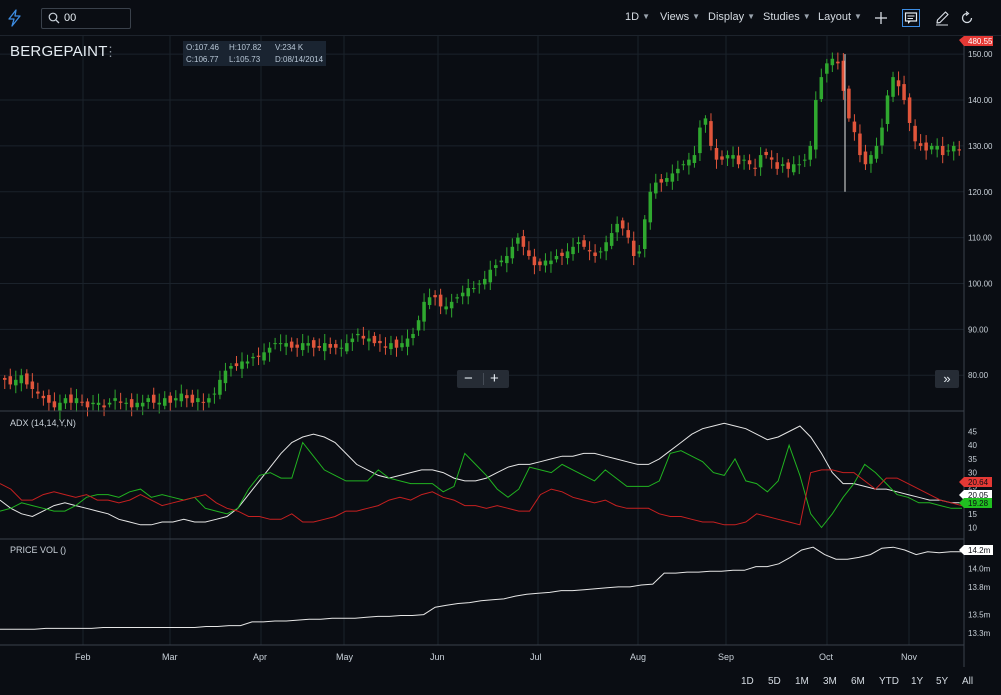 This screenshot has width=1001, height=695. Describe the element at coordinates (536, 657) in the screenshot. I see `month-tick-label: Jul` at that location.